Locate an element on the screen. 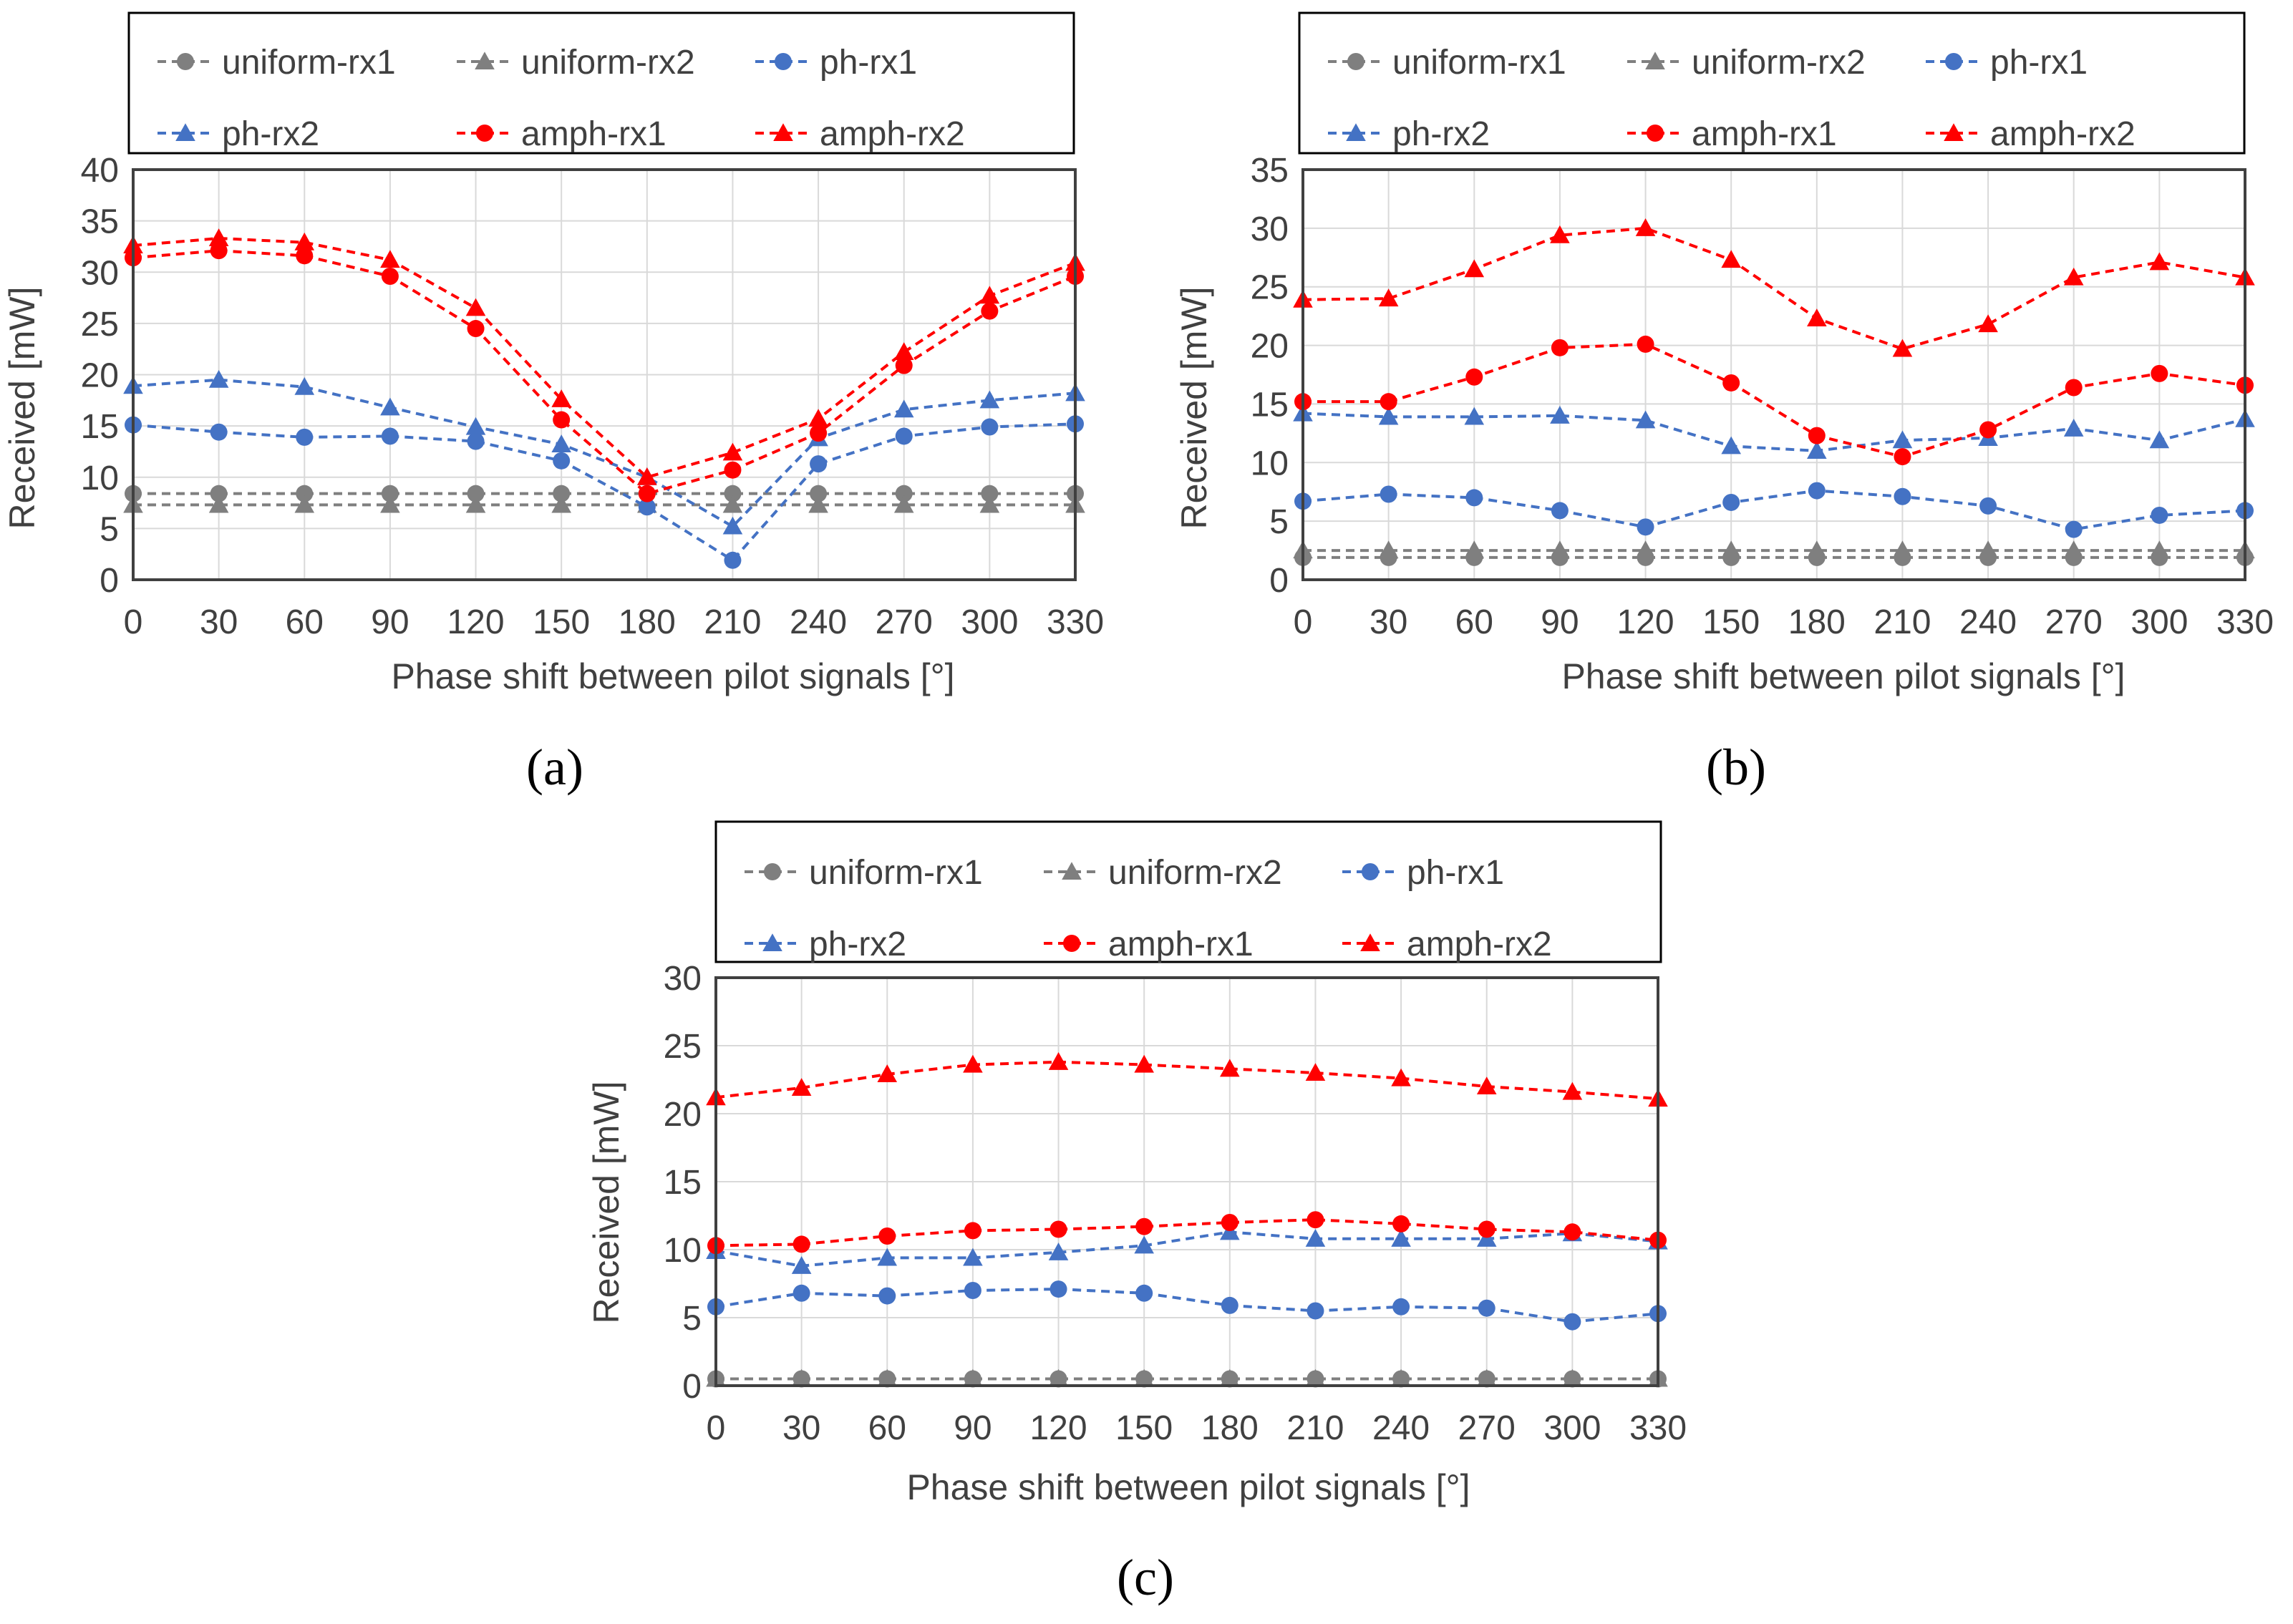 This screenshot has width=2293, height=1624. x-tick-label: 330 is located at coordinates (1658, 1428).